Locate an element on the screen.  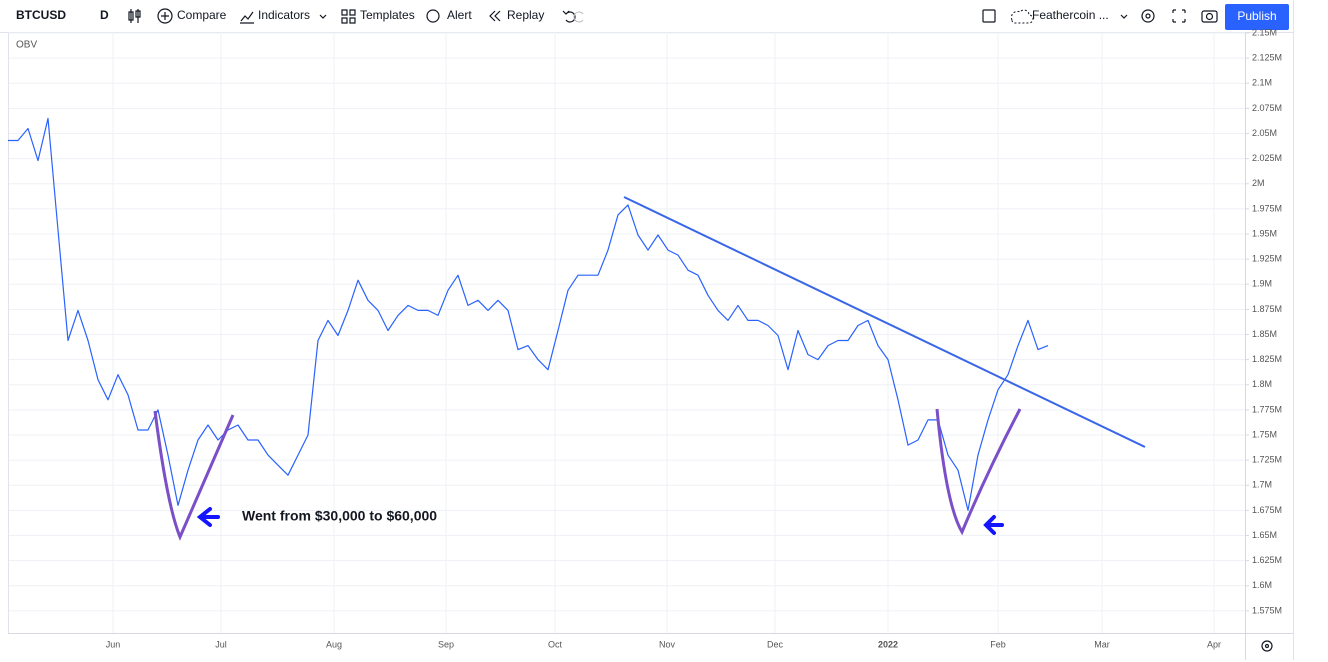
snapshot-icon is located at coordinates (1209, 16).